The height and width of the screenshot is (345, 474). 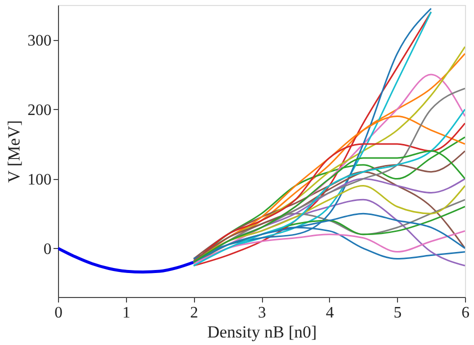 I want to click on x-tick-label: 1, so click(x=126, y=313).